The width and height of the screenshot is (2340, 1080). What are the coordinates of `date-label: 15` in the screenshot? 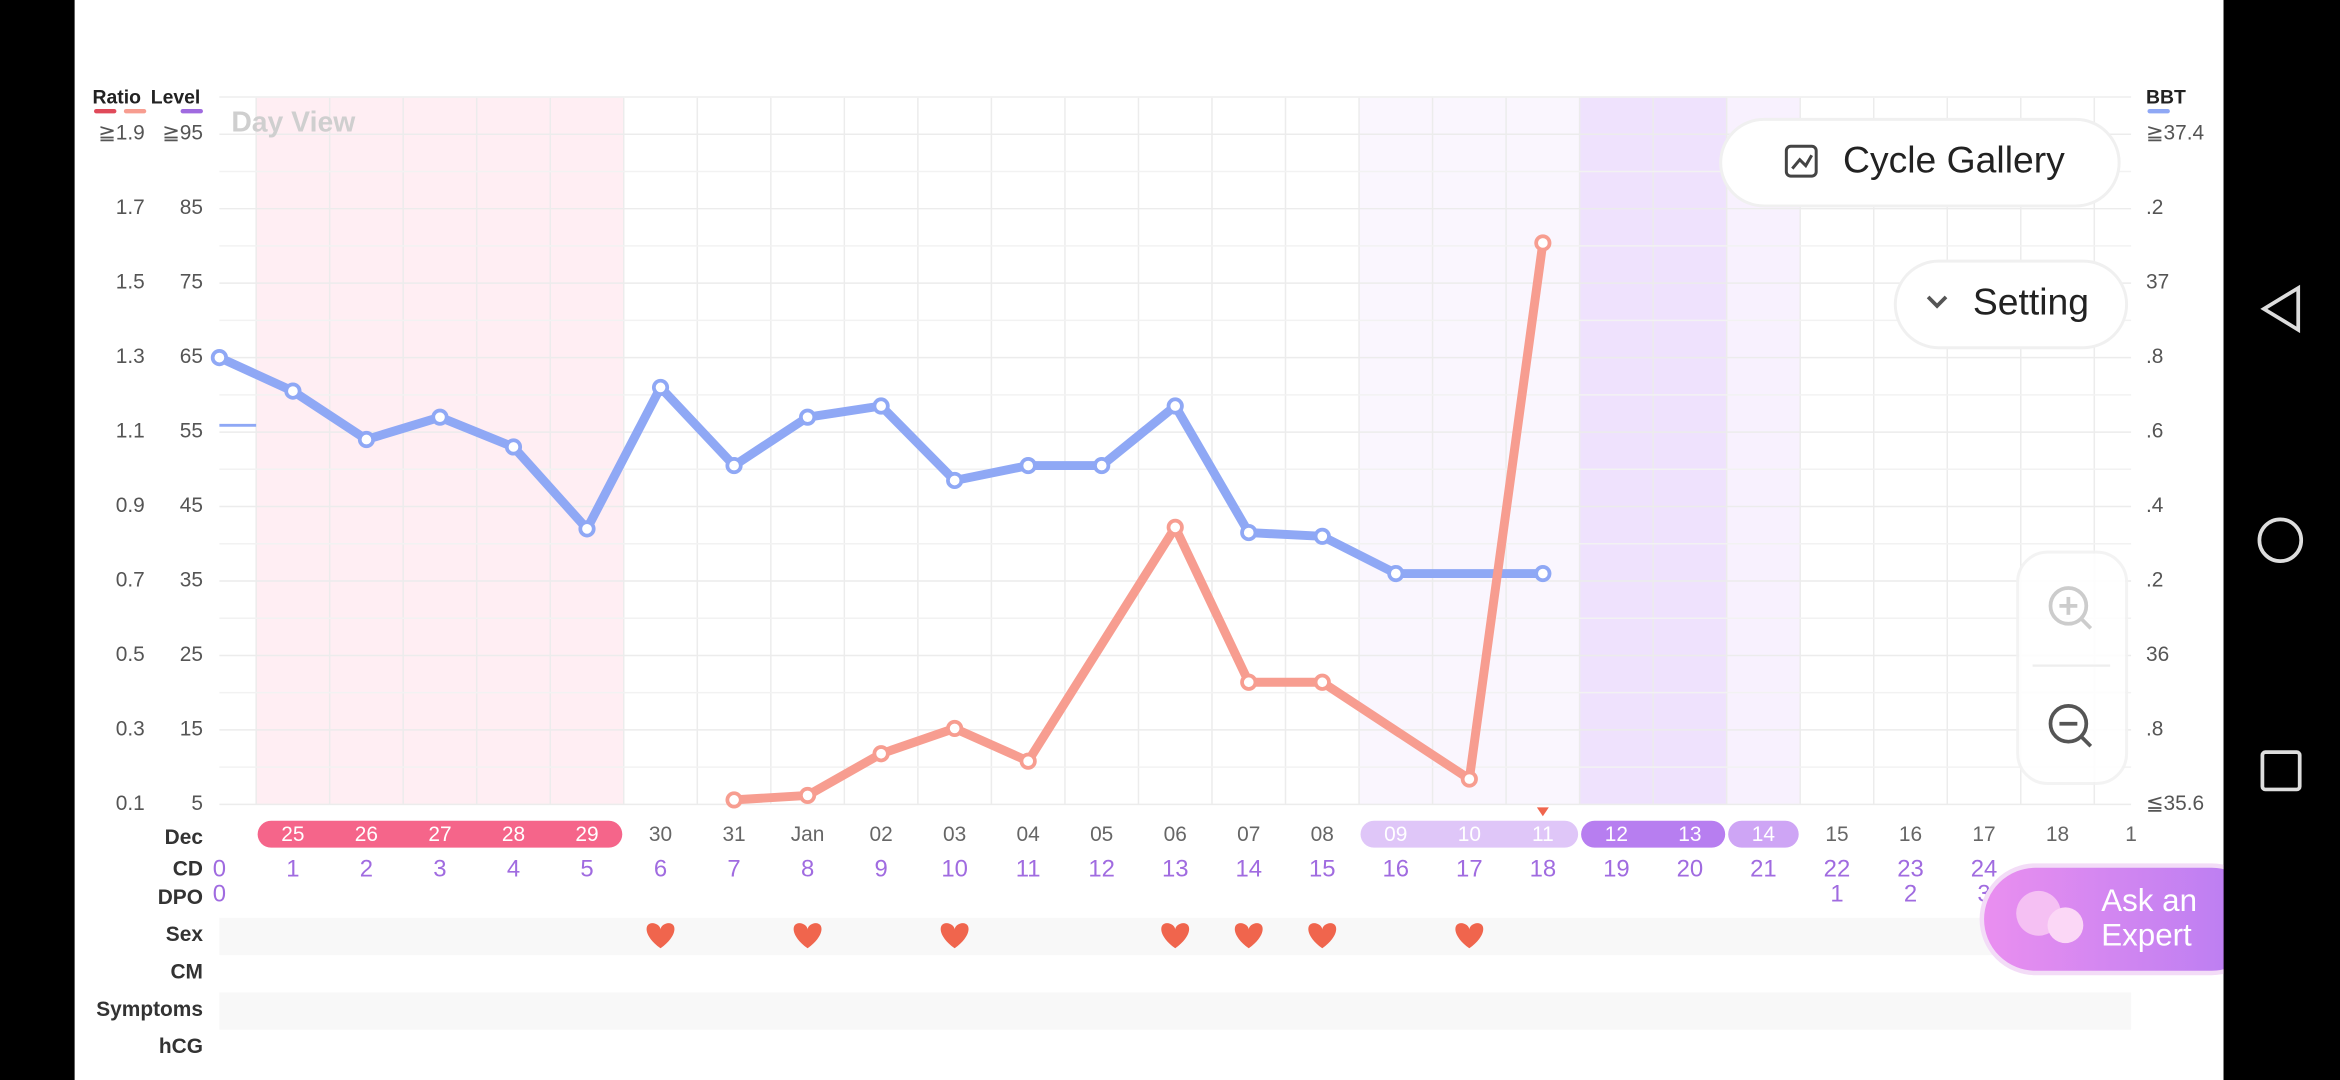 It's located at (1836, 834).